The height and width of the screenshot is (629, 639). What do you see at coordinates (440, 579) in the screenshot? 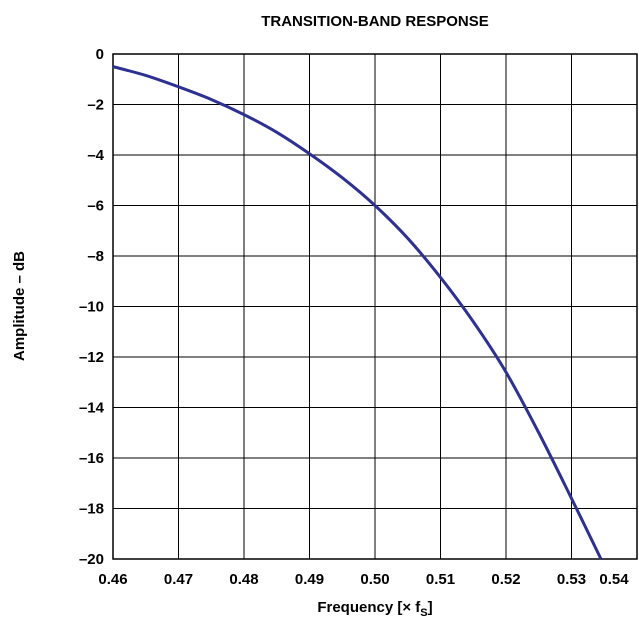
I see `x-tick-label: 0.51` at bounding box center [440, 579].